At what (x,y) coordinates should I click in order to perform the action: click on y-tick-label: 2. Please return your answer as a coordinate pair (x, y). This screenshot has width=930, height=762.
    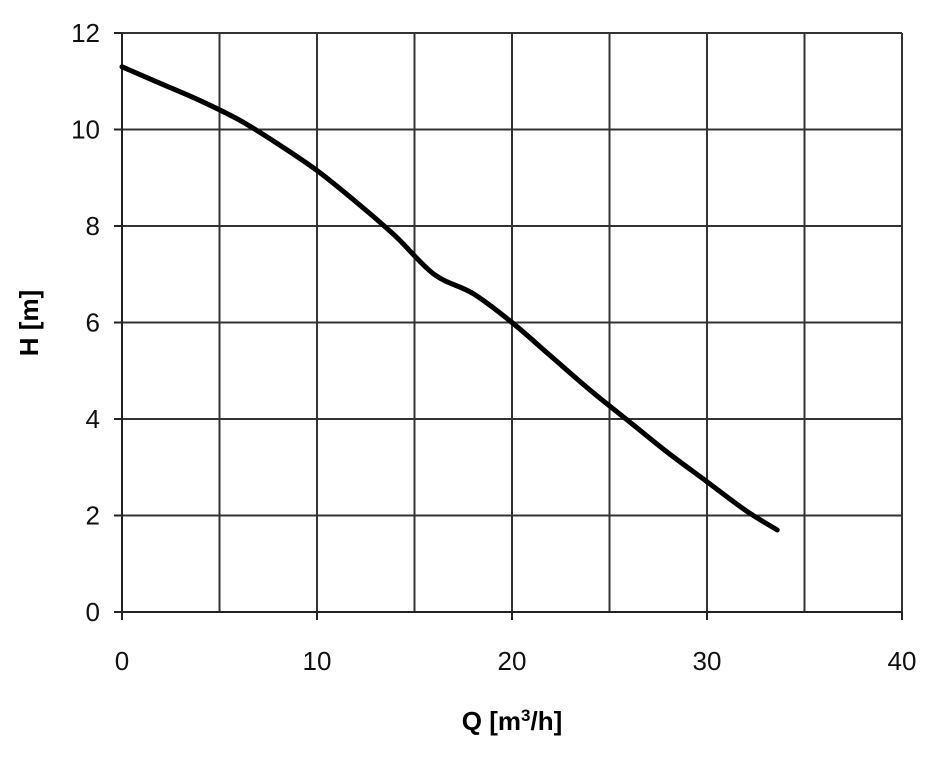
    Looking at the image, I should click on (93, 516).